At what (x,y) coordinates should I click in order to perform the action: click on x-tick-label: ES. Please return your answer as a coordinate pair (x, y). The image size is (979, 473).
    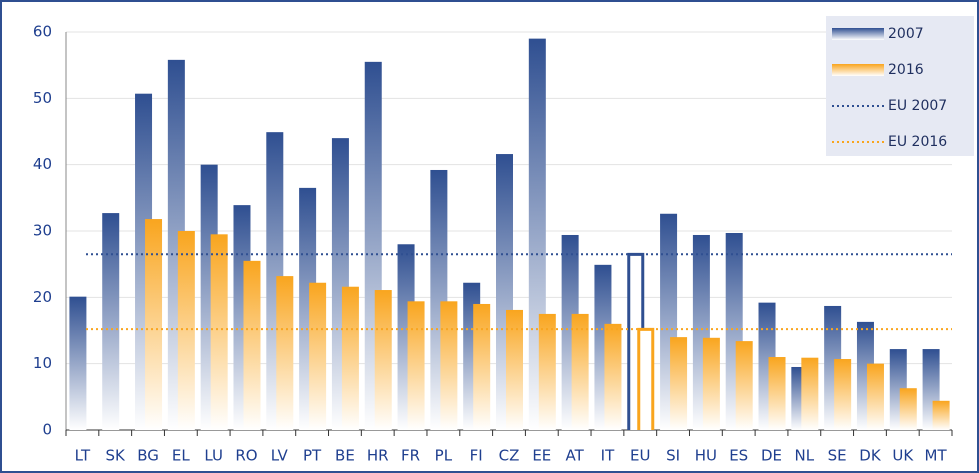
    Looking at the image, I should click on (738, 456).